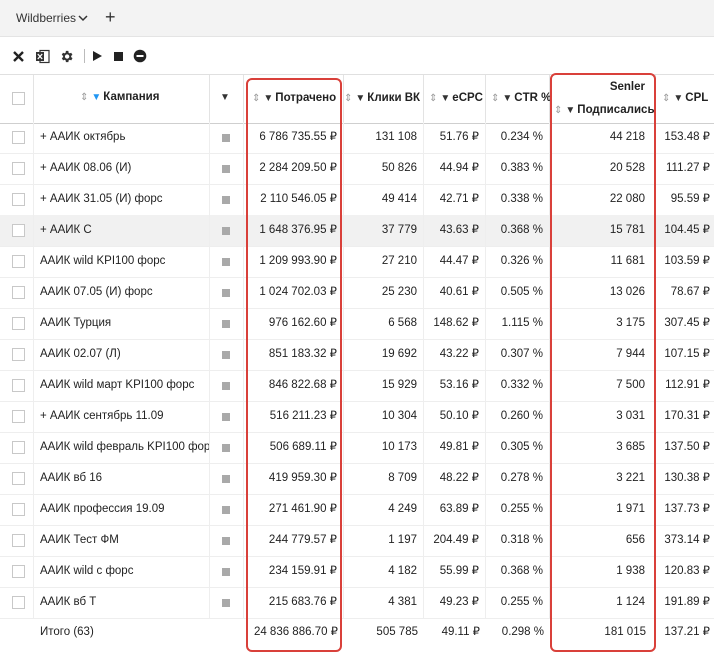  I want to click on campaign-name: ААИК Тест ФМ, so click(122, 540).